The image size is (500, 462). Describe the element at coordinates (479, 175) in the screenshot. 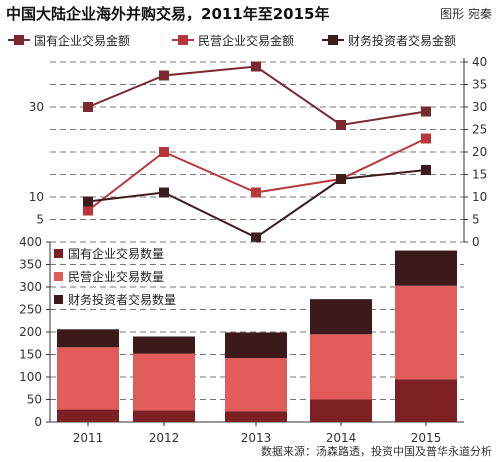

I see `line-right-tick-label: 15` at that location.